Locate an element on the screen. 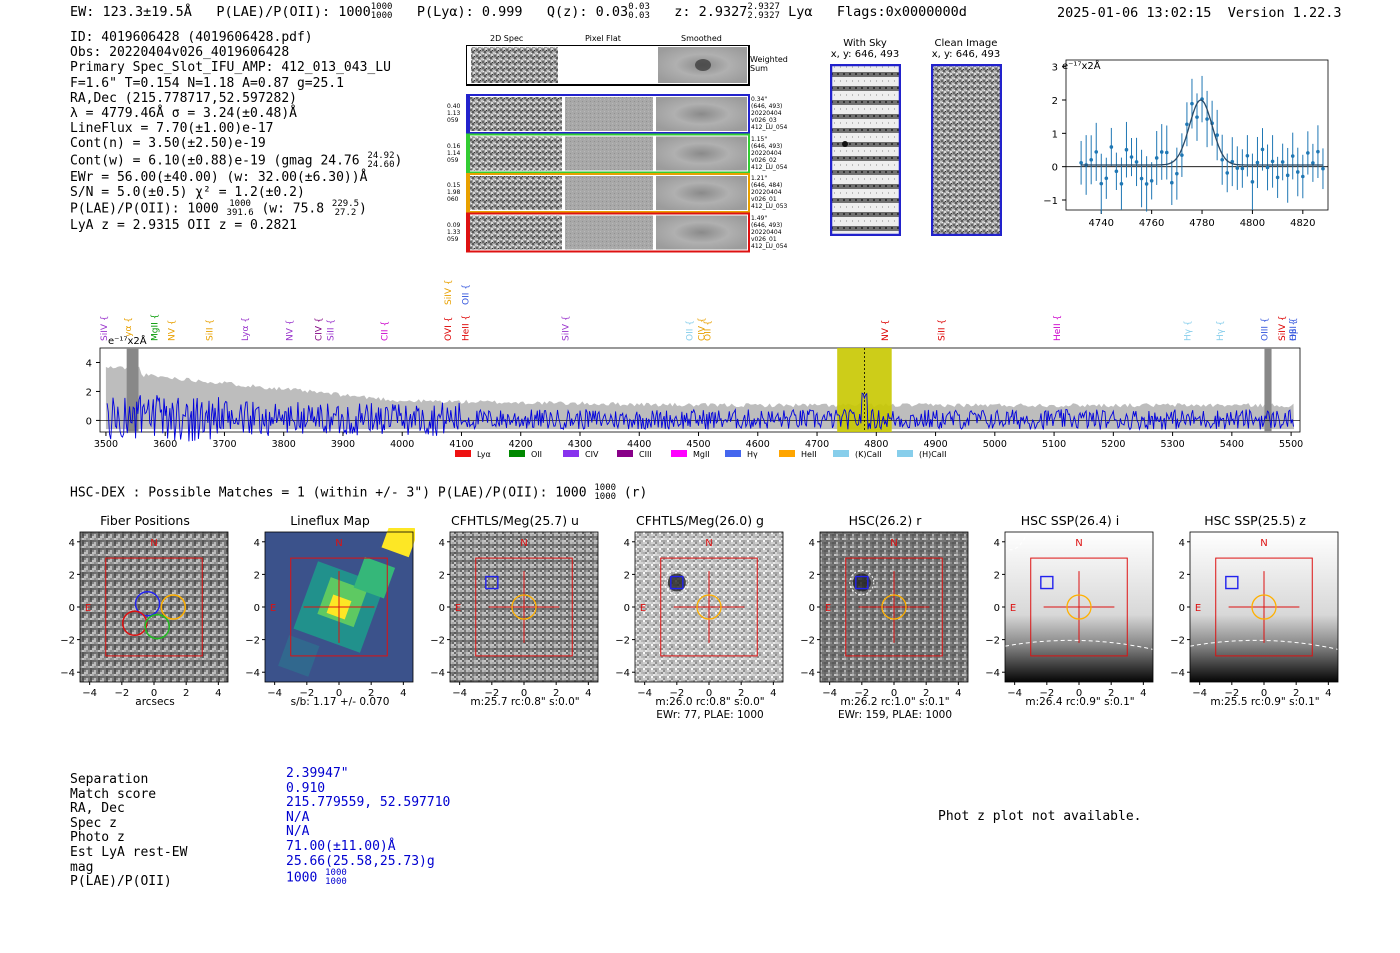  panel-ytick-label: 0 is located at coordinates (442, 608).